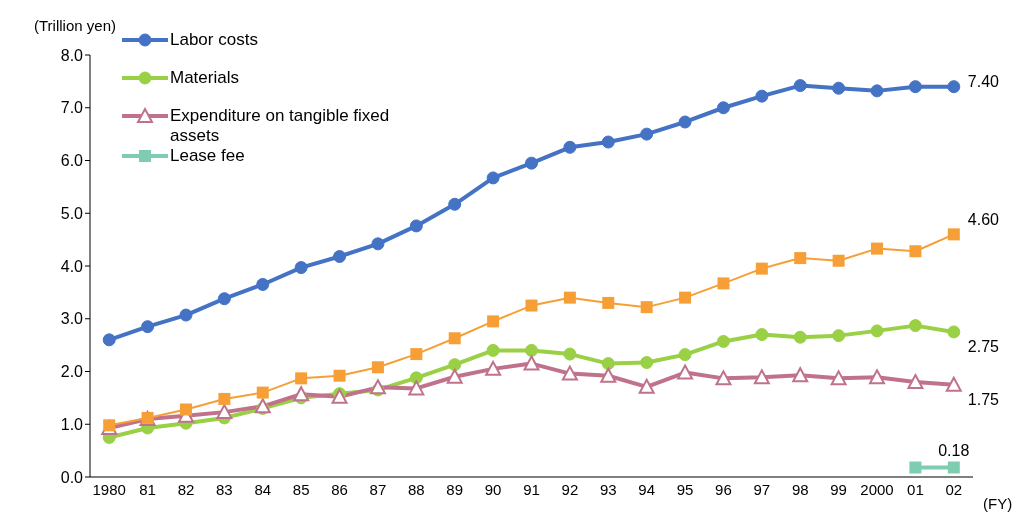  What do you see at coordinates (109, 489) in the screenshot?
I see `x-tick-label: 1980` at bounding box center [109, 489].